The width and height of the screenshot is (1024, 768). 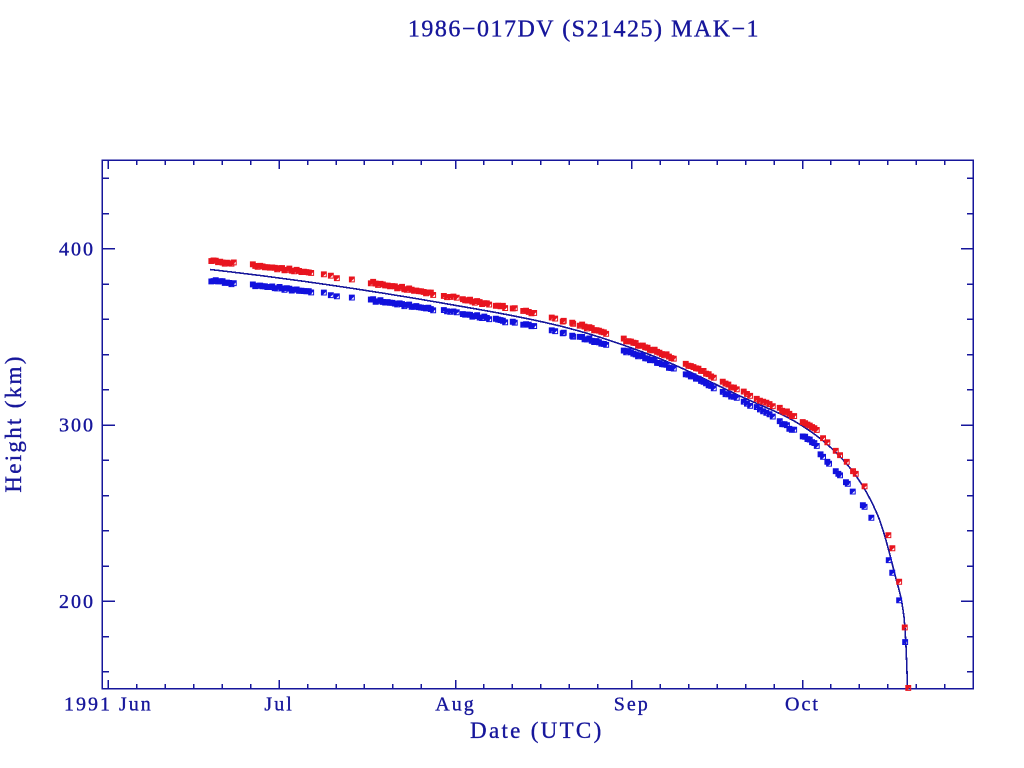 I want to click on svg-text: Sep, so click(x=632, y=705).